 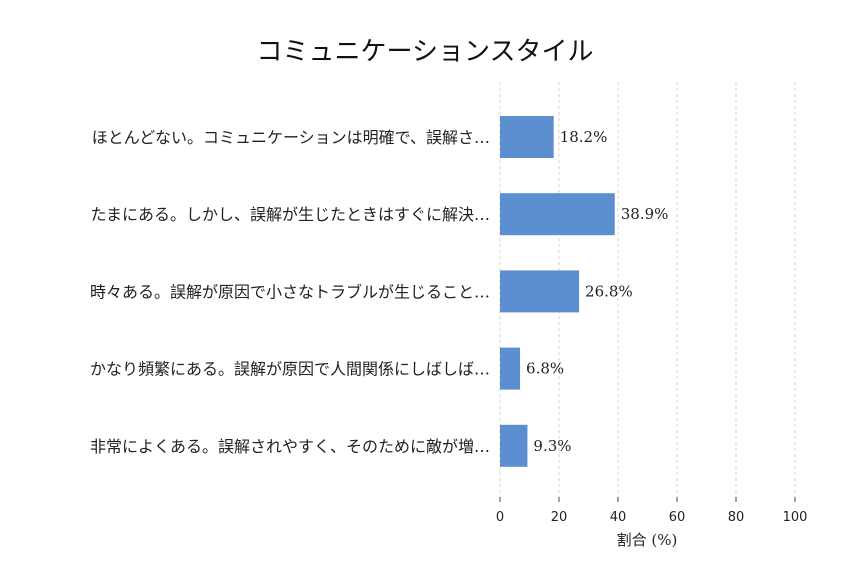 What do you see at coordinates (645, 214) in the screenshot?
I see `value-label-1: 38.9%` at bounding box center [645, 214].